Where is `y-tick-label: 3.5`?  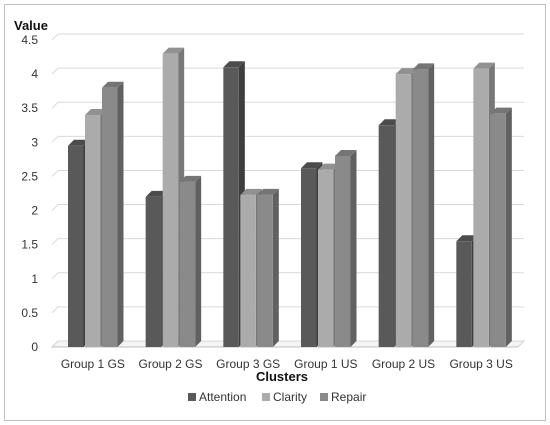 y-tick-label: 3.5 is located at coordinates (29, 108).